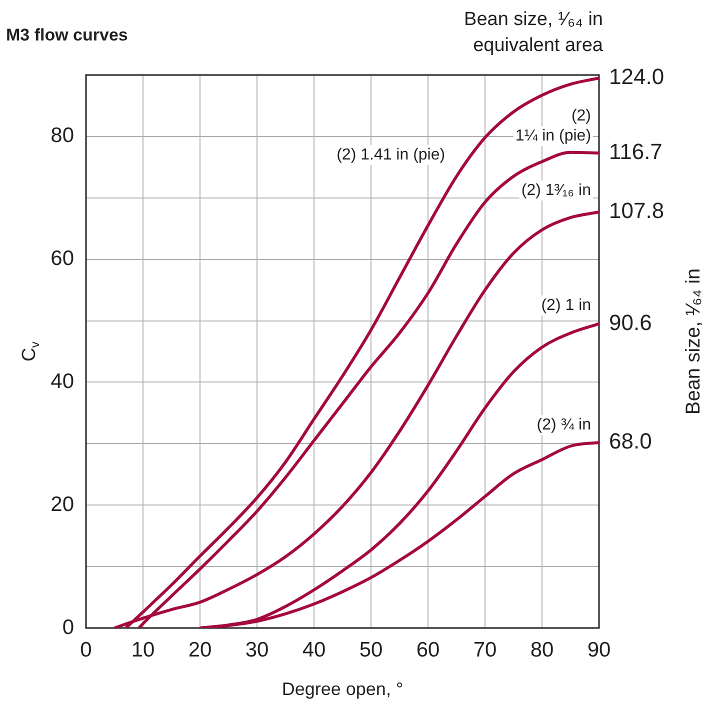 Image resolution: width=717 pixels, height=706 pixels. Describe the element at coordinates (428, 650) in the screenshot. I see `x-tick-label: 60` at that location.